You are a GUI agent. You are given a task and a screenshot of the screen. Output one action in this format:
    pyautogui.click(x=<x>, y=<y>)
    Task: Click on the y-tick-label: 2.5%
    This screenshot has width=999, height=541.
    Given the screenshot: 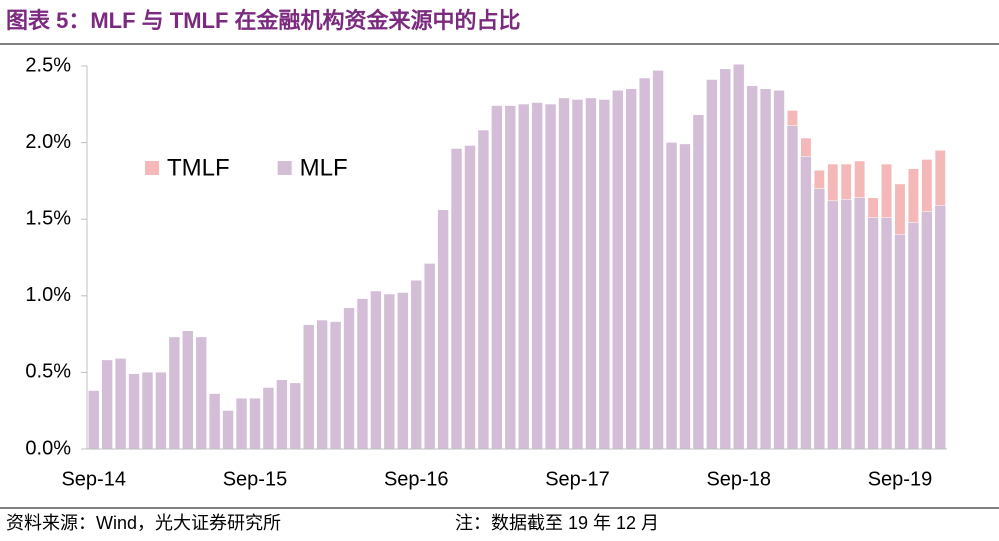 What is the action you would take?
    pyautogui.click(x=48, y=65)
    